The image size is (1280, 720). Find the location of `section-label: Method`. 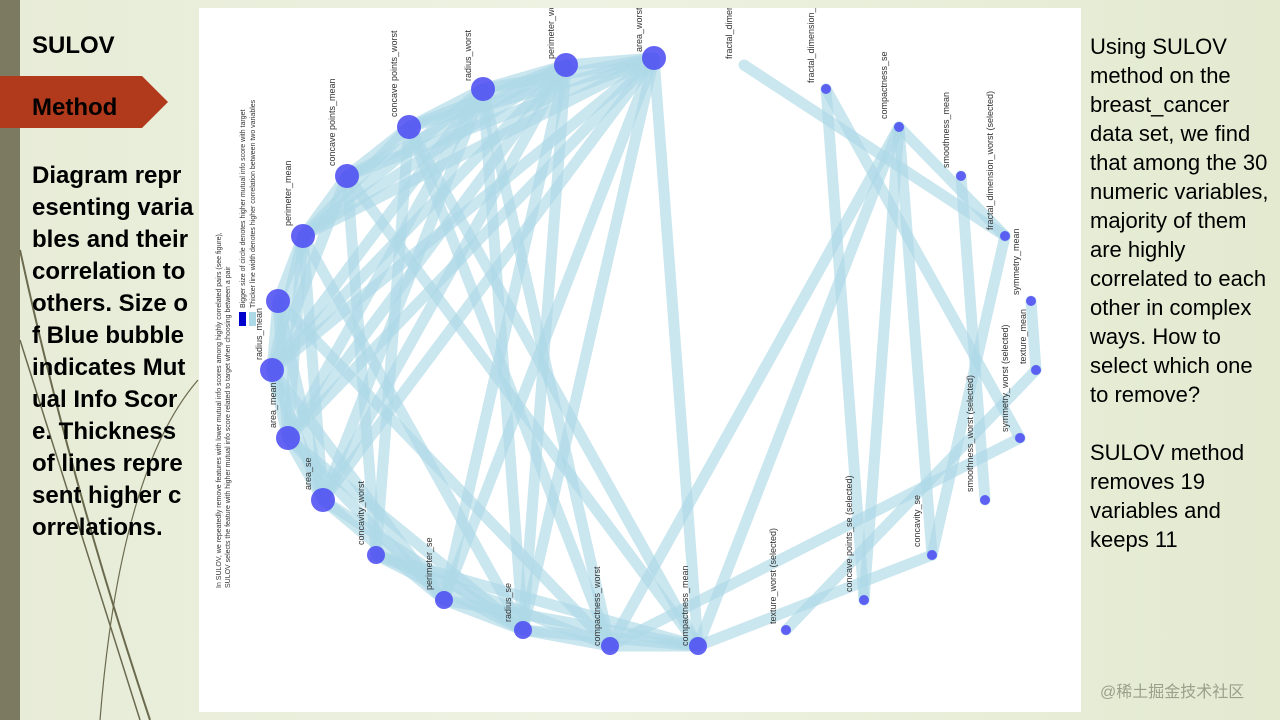

section-label: Method is located at coordinates (75, 107).